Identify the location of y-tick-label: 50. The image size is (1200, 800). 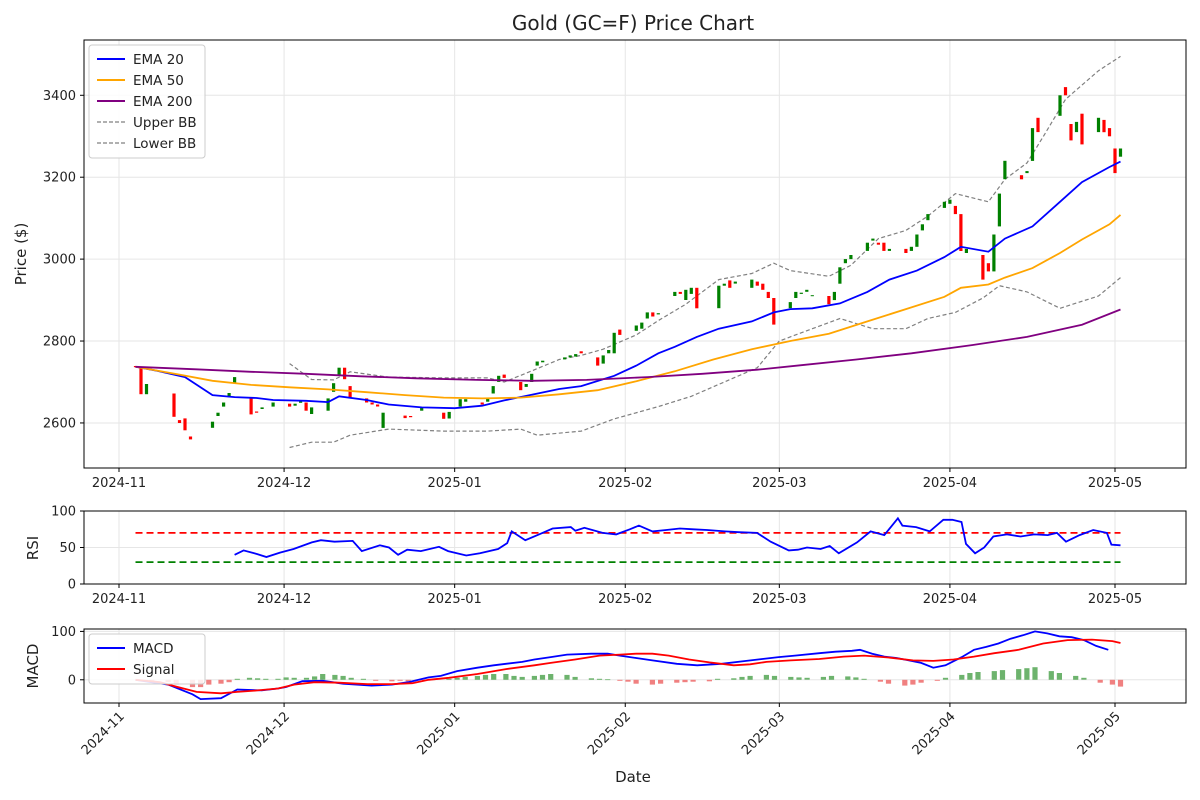
(67, 548).